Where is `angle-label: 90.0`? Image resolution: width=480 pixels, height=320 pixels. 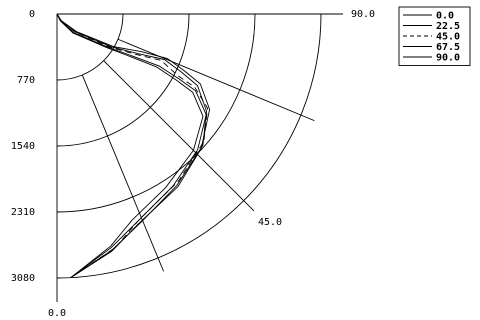 angle-label: 90.0 is located at coordinates (363, 14).